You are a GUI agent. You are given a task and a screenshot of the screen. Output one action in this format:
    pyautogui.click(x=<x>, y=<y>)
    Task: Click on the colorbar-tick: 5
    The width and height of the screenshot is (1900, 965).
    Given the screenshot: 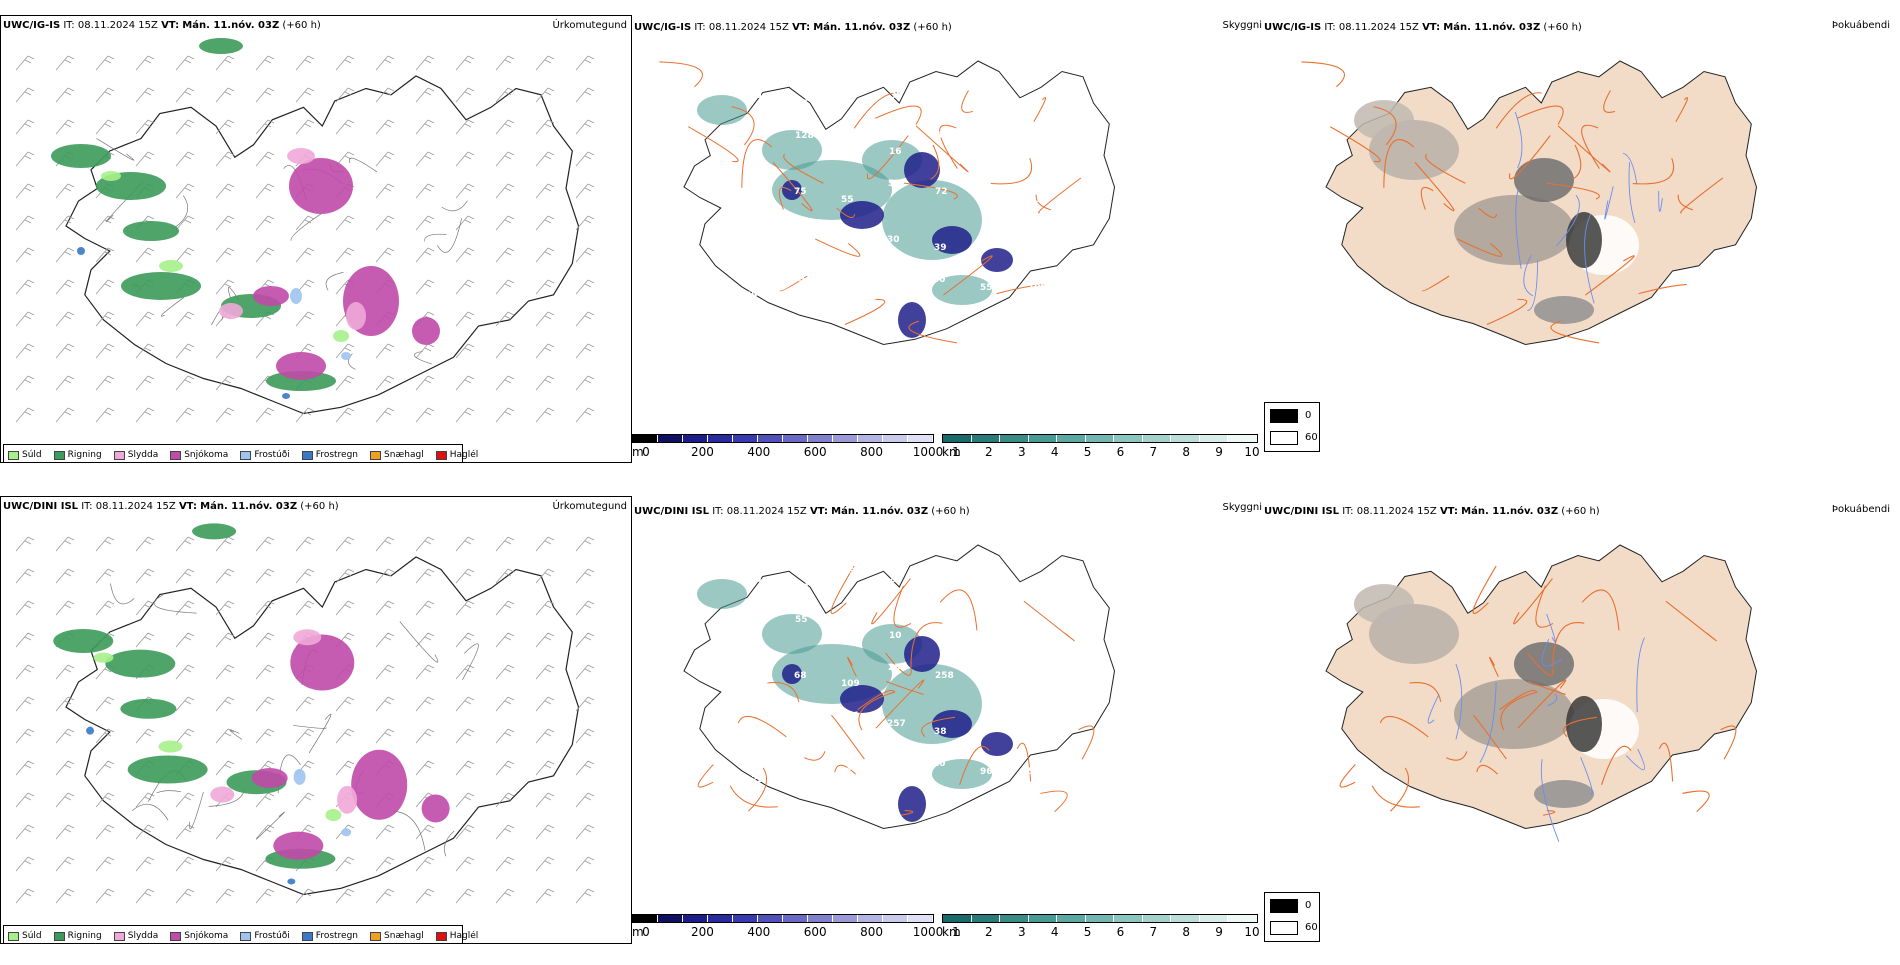 What is the action you would take?
    pyautogui.click(x=1087, y=932)
    